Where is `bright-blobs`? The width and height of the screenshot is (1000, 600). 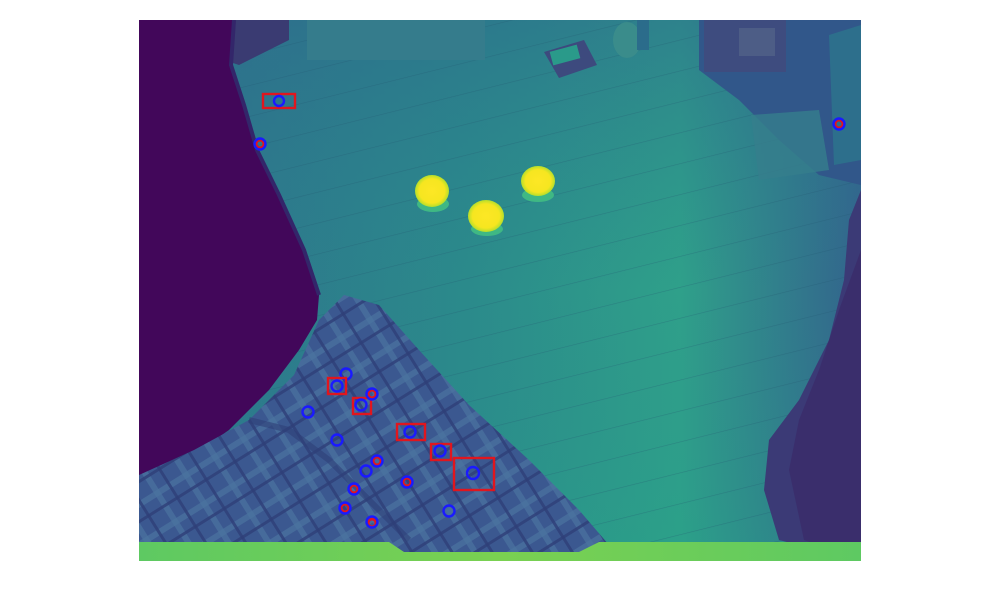
bright-blobs is located at coordinates (485, 201).